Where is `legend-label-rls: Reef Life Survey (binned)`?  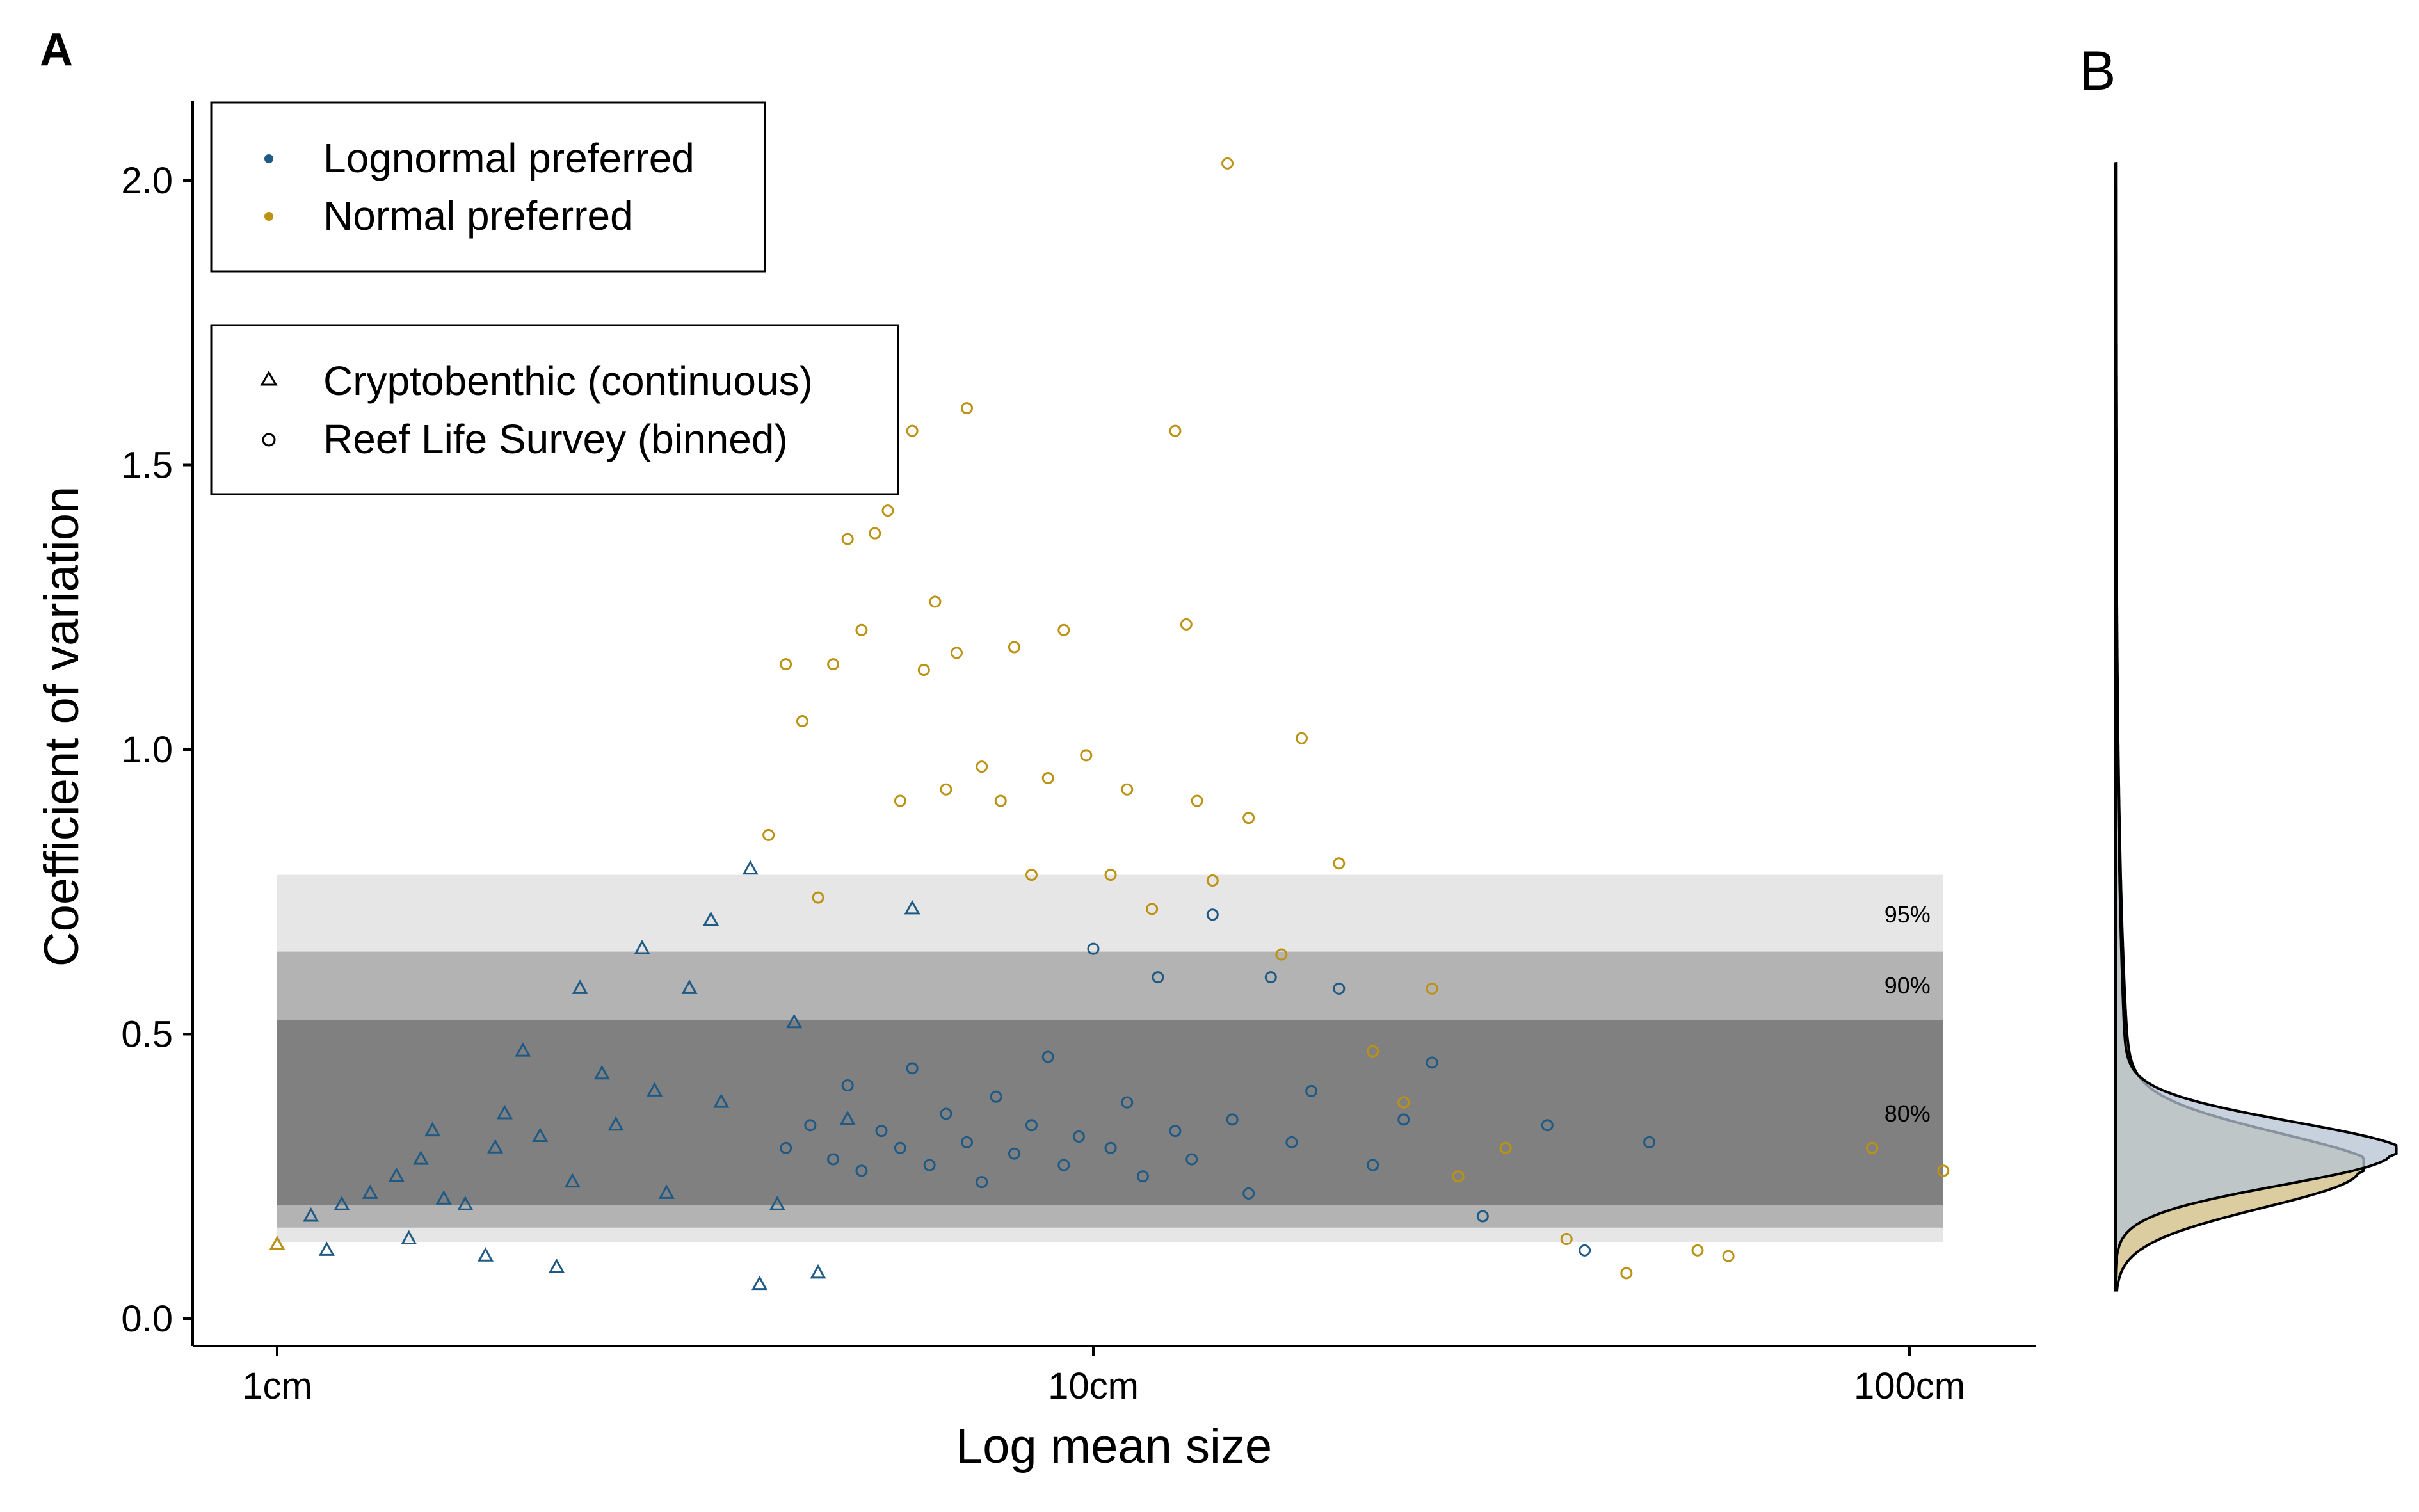
legend-label-rls: Reef Life Survey (binned) is located at coordinates (555, 439).